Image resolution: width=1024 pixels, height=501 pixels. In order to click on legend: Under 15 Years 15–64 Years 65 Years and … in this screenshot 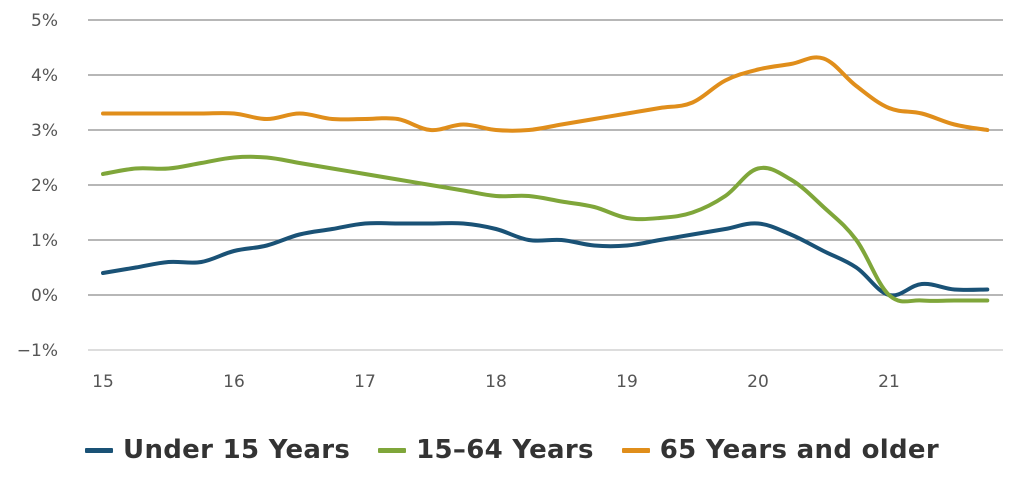, I will do `click(512, 450)`.